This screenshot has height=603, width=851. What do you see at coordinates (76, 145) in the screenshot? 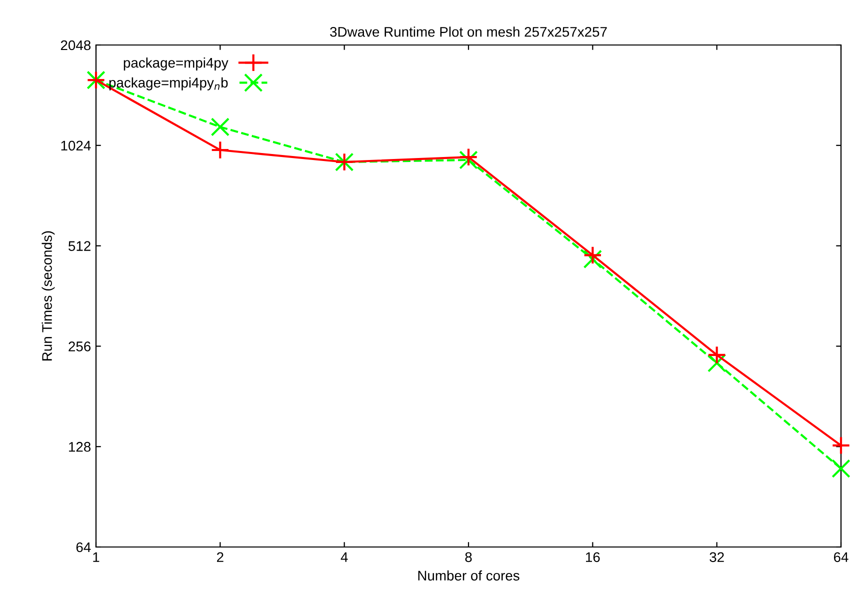
I see `y-tick-label: 1024` at bounding box center [76, 145].